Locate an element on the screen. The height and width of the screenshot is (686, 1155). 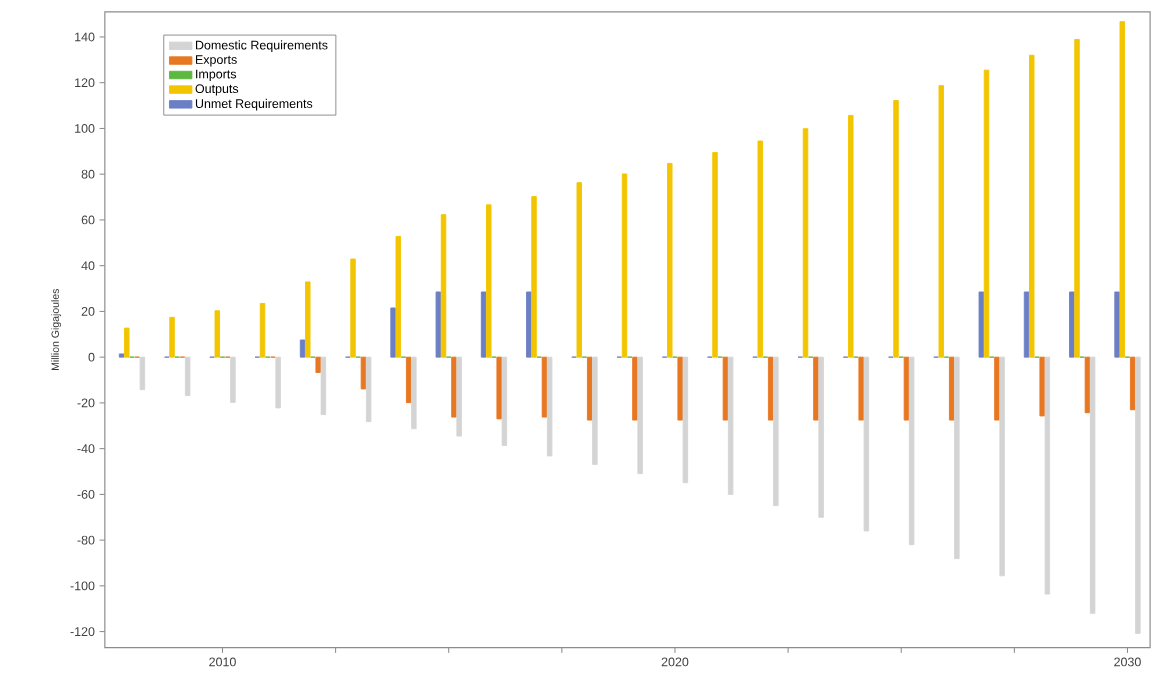
y-tick-label: -100 is located at coordinates (82, 586).